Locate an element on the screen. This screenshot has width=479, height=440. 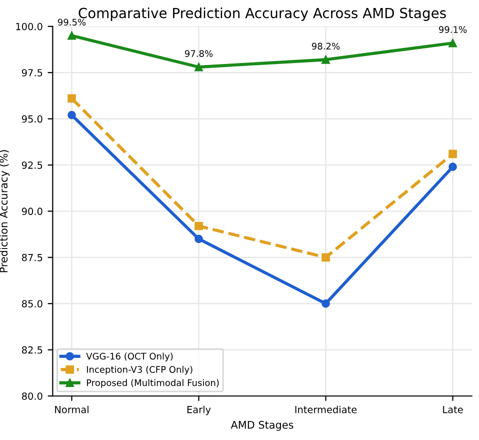
chart-title: Comparative Prediction Accuracy Across AMD Stages is located at coordinates (262, 14).